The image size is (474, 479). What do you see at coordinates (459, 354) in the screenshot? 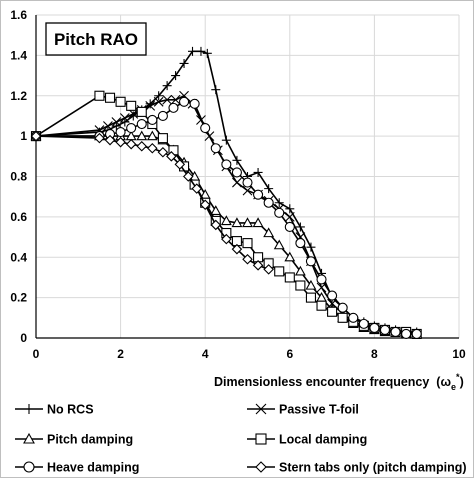
I see `x-tick-label-5: 10` at bounding box center [459, 354].